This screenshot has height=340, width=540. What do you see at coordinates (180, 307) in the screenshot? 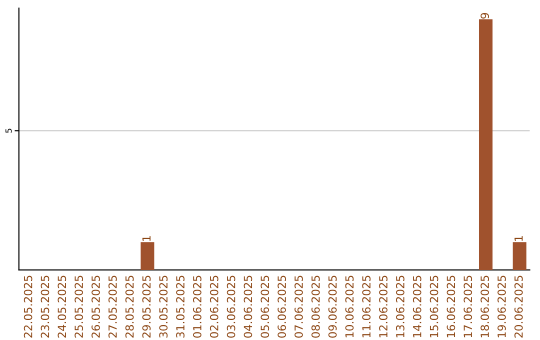
I see `x-tick-label: 31.05.2025` at bounding box center [180, 307].